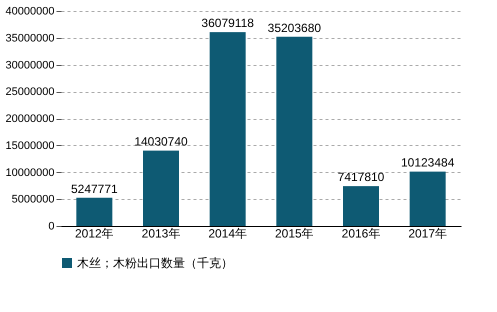  Describe the element at coordinates (155, 263) in the screenshot. I see `legend-label: 木丝；木粉出口数量（千克）` at that location.